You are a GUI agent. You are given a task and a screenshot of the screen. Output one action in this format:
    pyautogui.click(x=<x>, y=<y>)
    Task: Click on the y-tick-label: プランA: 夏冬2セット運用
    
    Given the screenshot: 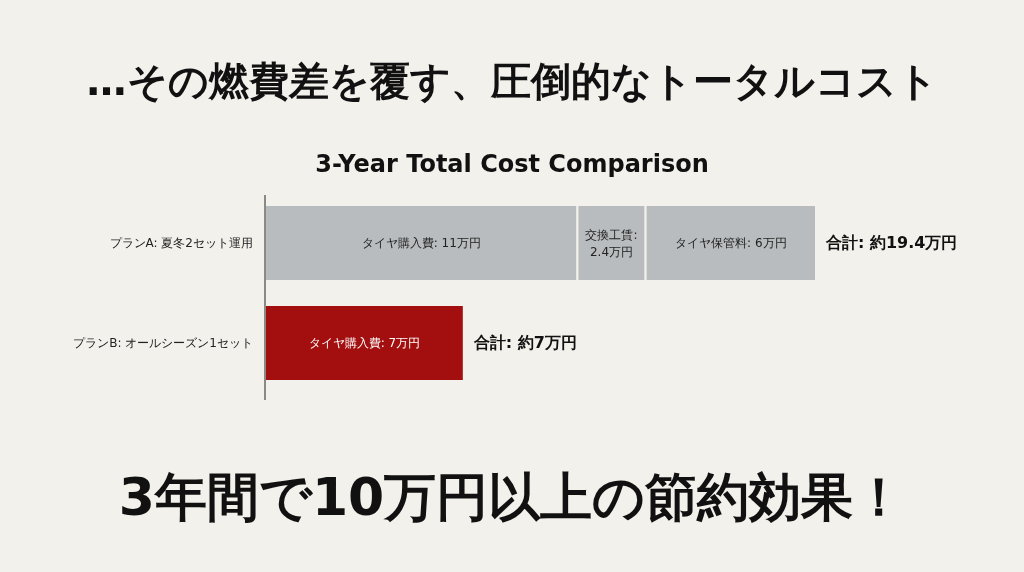 What is the action you would take?
    pyautogui.click(x=181, y=242)
    